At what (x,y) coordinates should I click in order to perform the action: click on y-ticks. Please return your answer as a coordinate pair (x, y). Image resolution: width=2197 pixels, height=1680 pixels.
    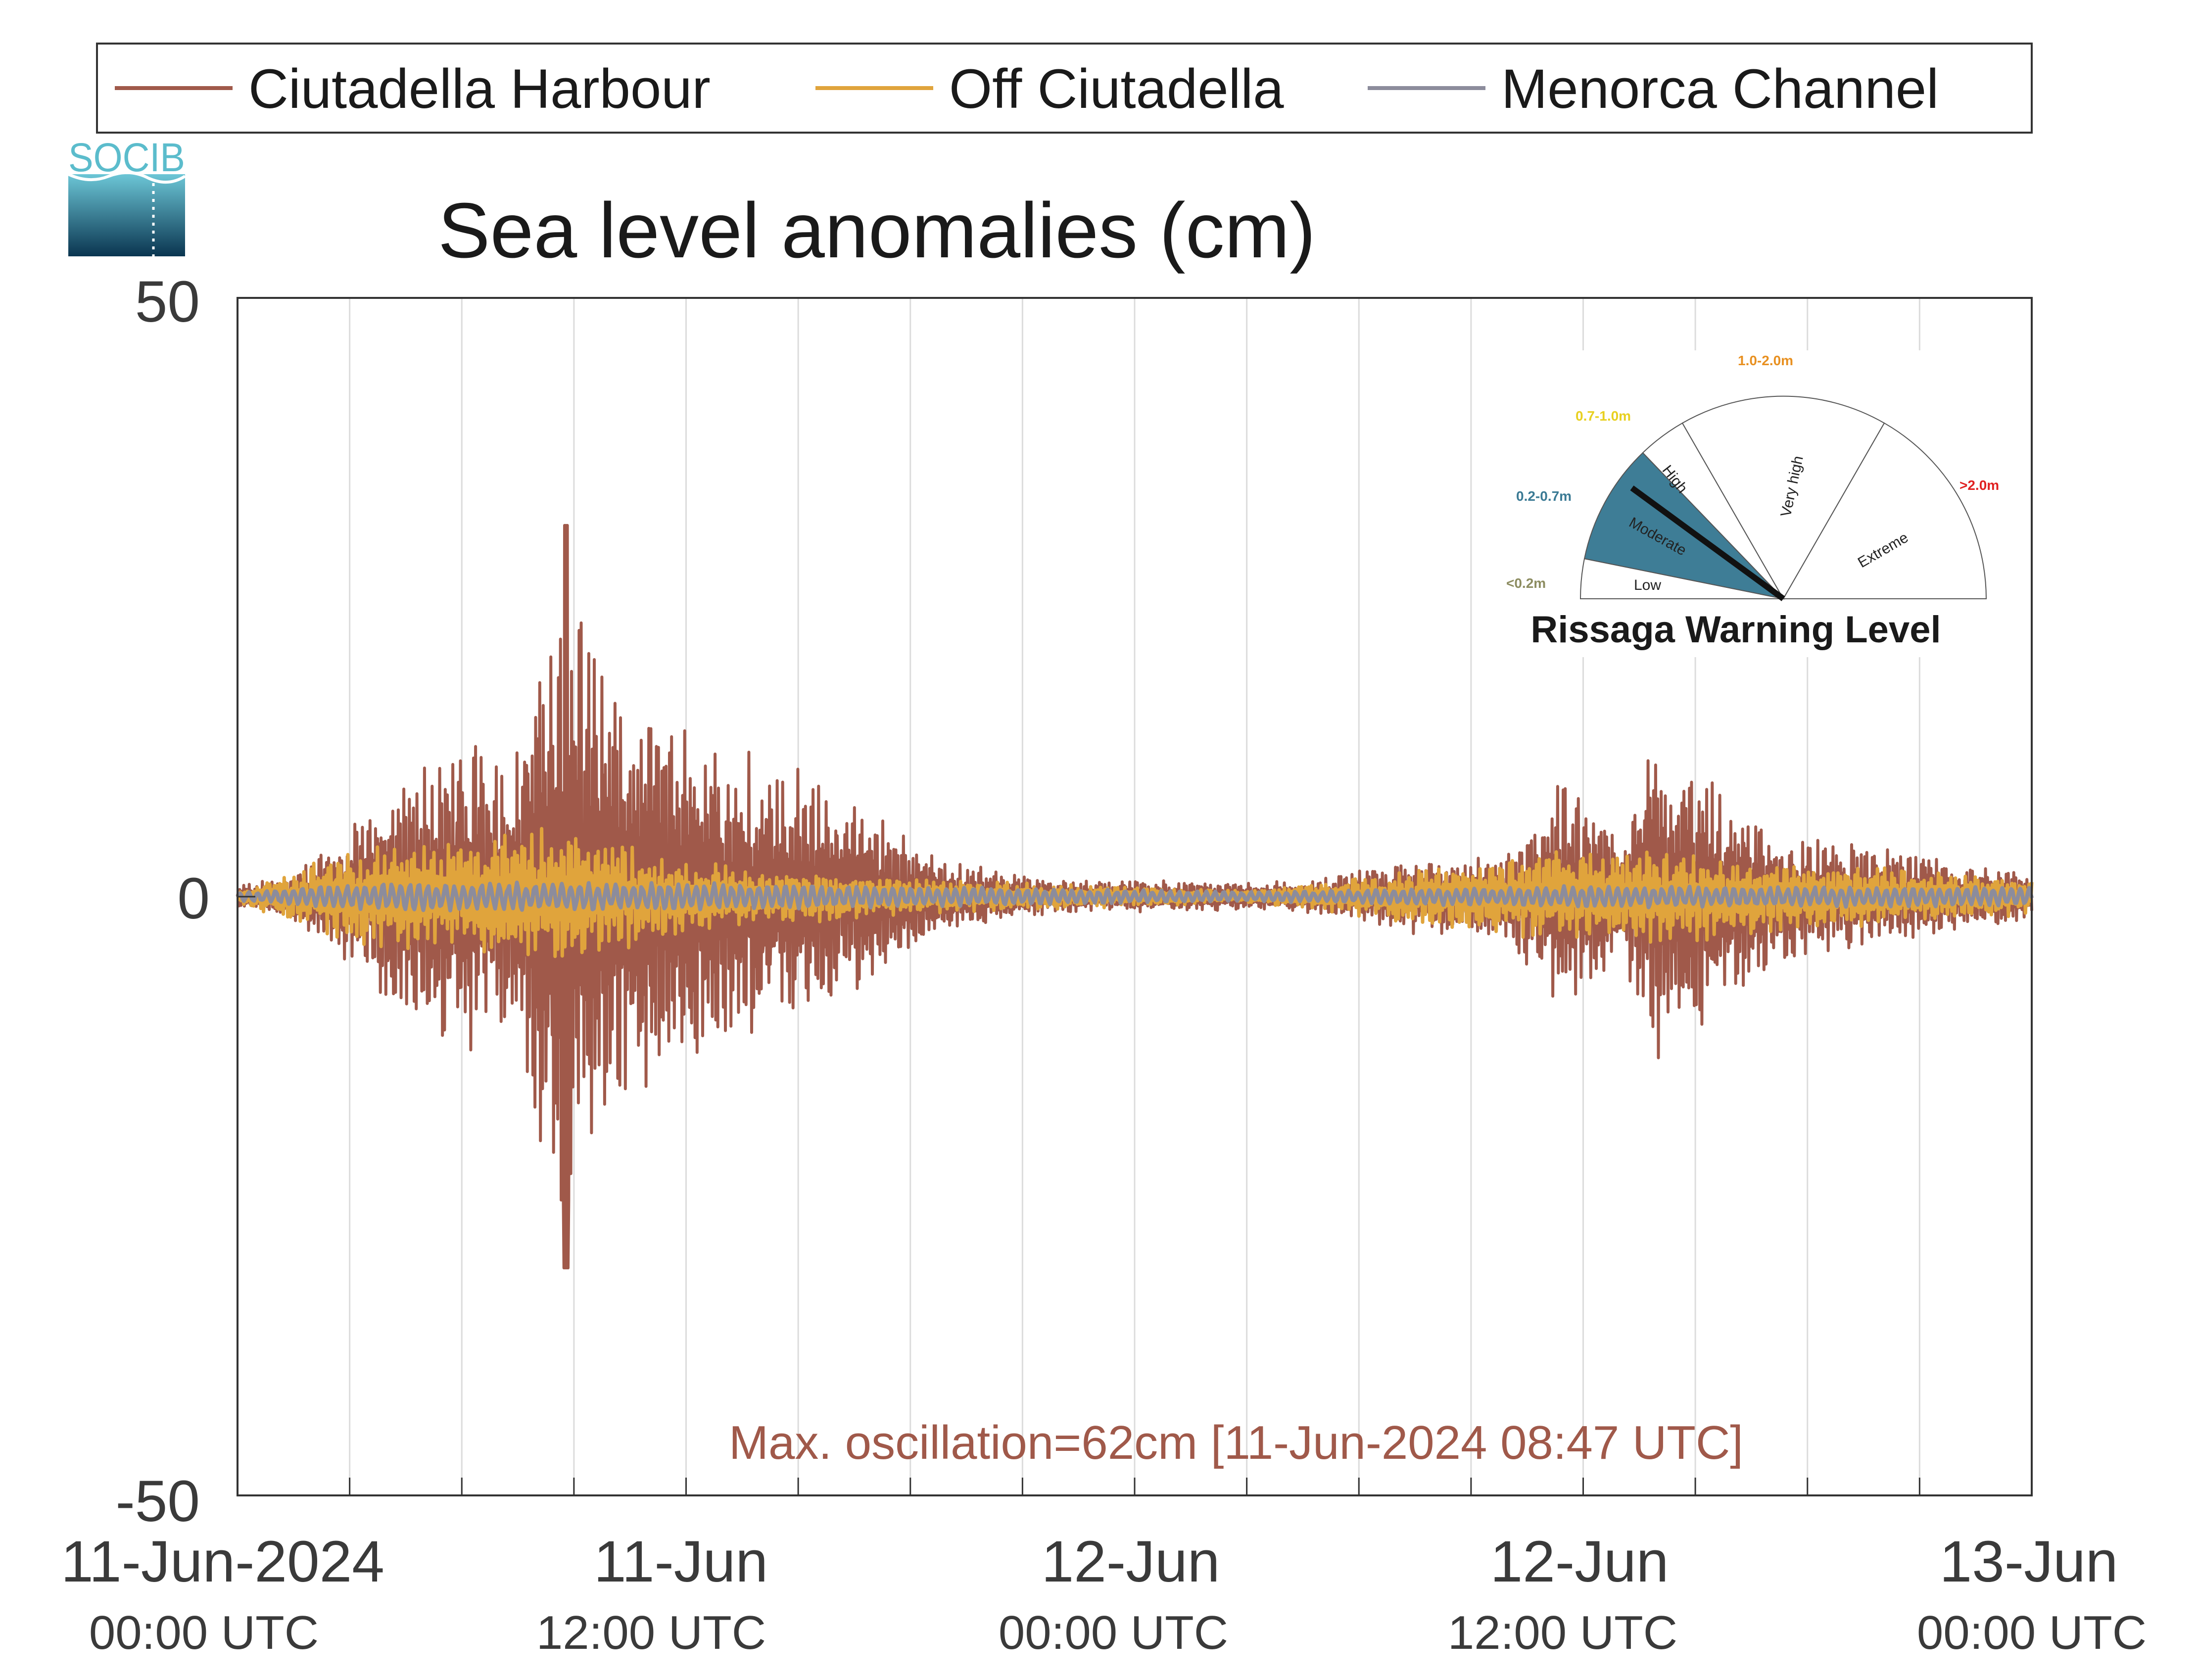
    Looking at the image, I should click on (246, 897).